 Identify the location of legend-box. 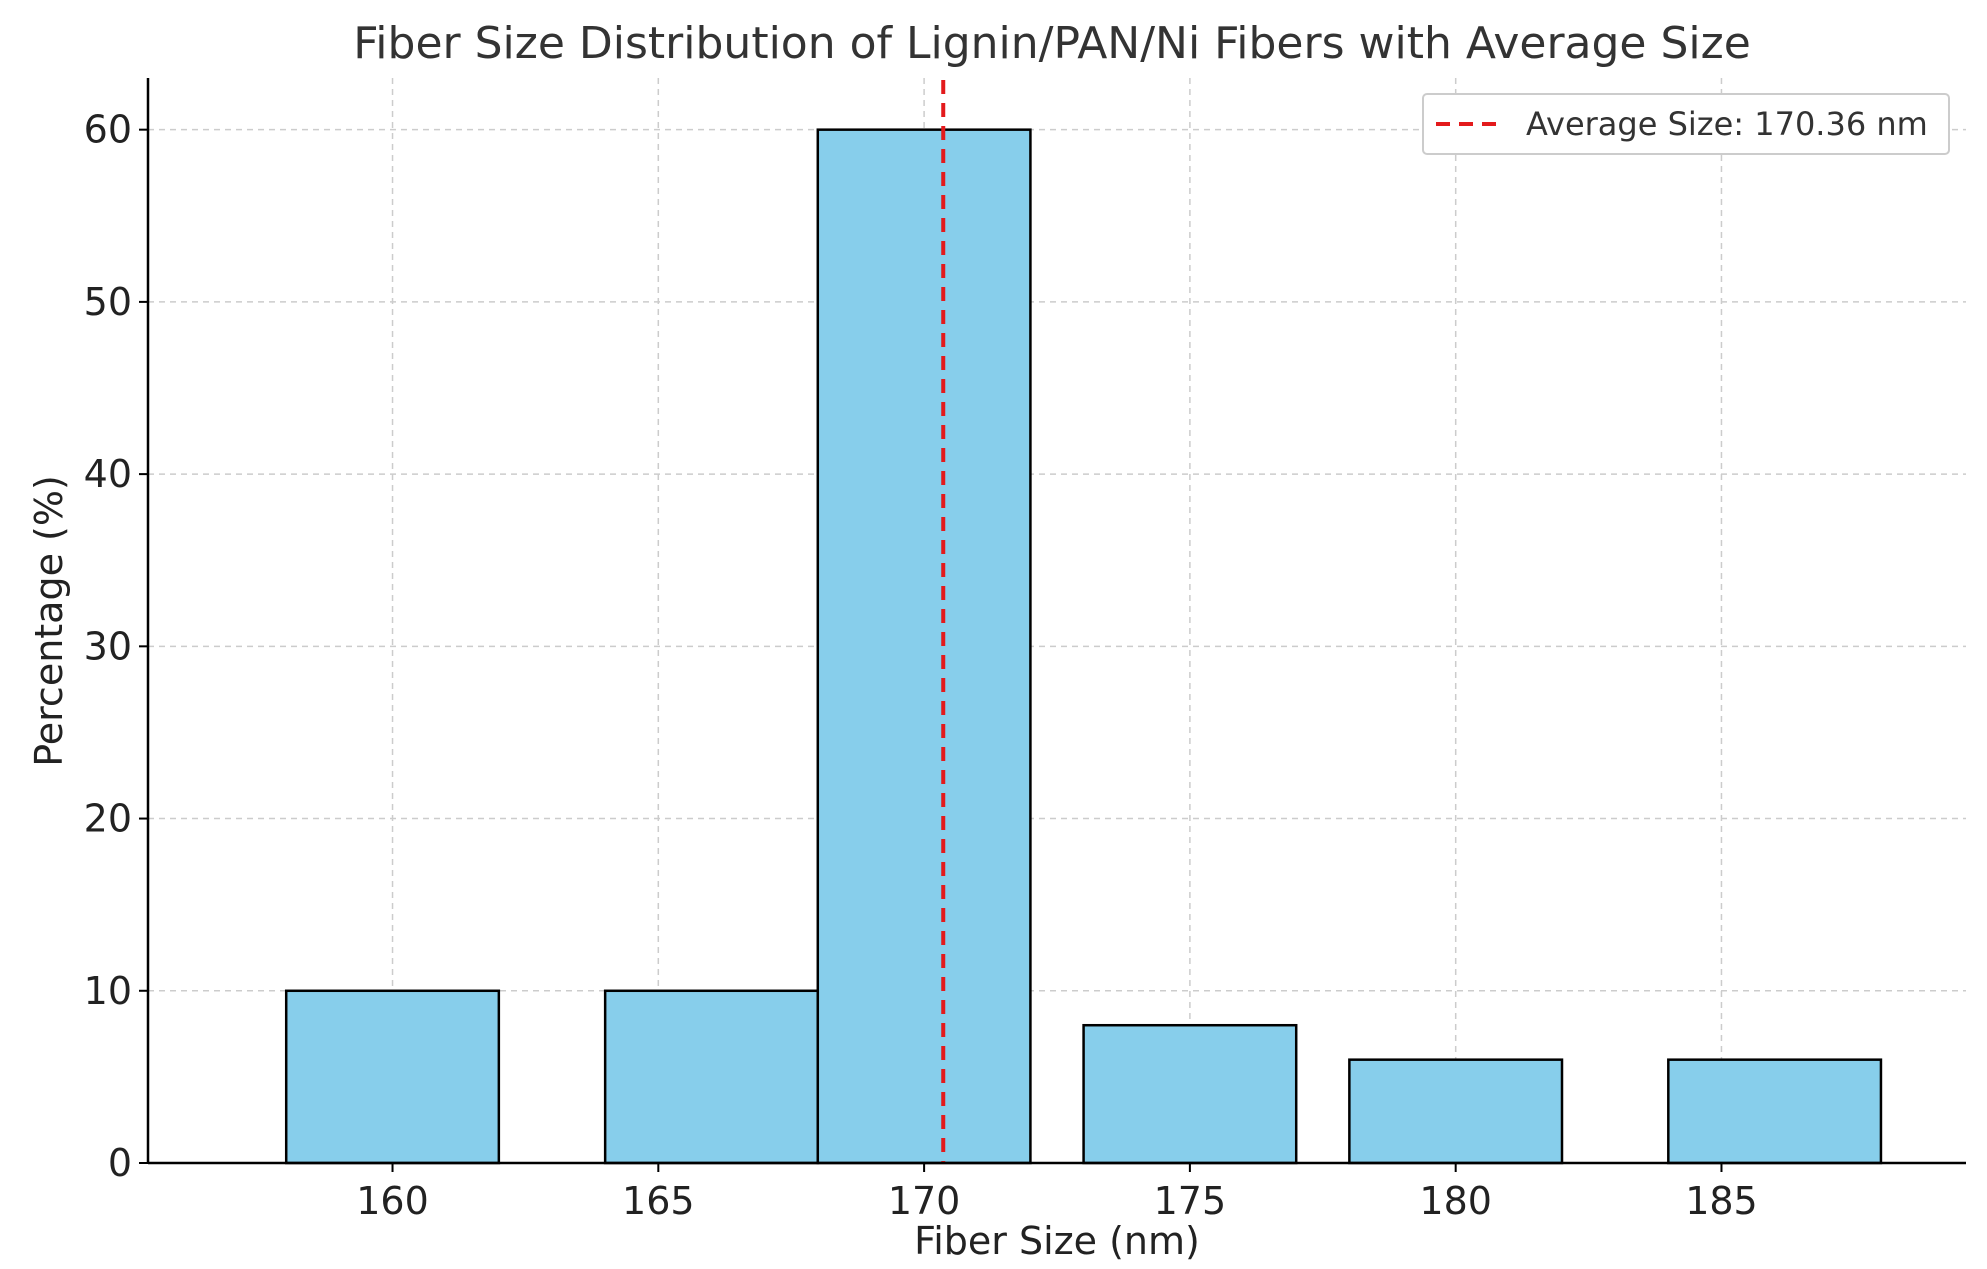
(1686, 124).